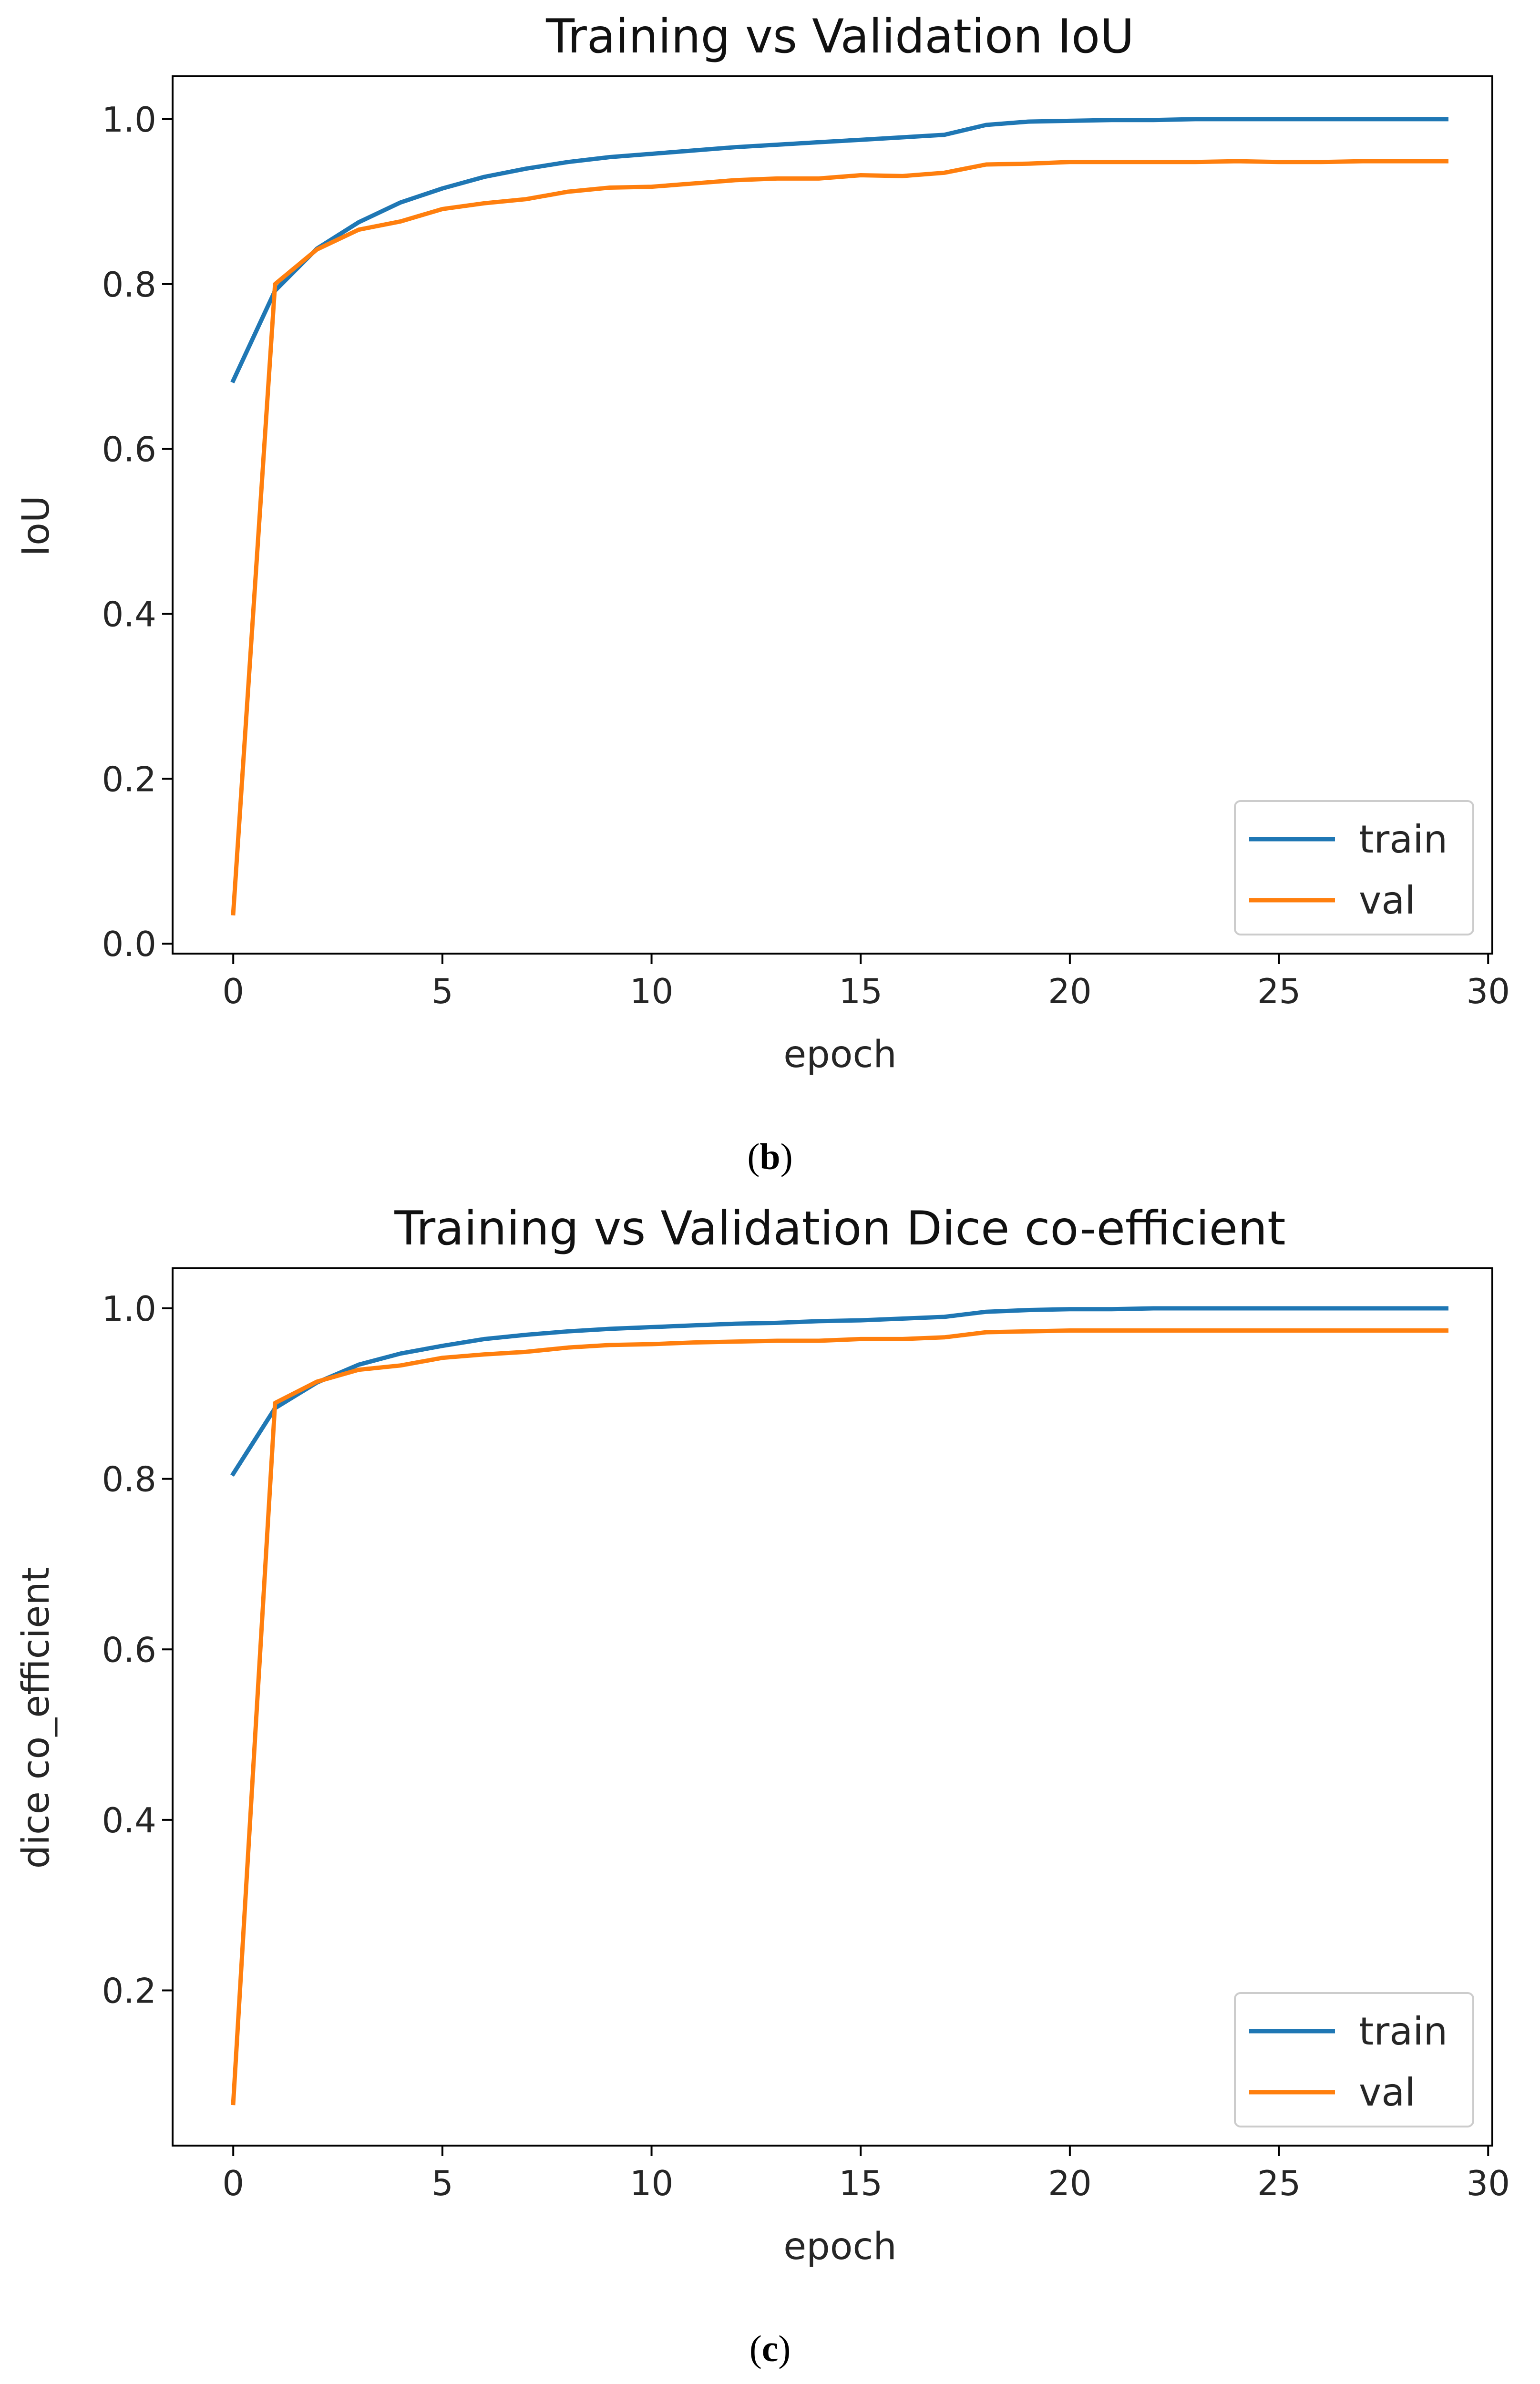 Image resolution: width=1540 pixels, height=2384 pixels. Describe the element at coordinates (839, 37) in the screenshot. I see `chart-title: Training vs Validation IoU` at that location.